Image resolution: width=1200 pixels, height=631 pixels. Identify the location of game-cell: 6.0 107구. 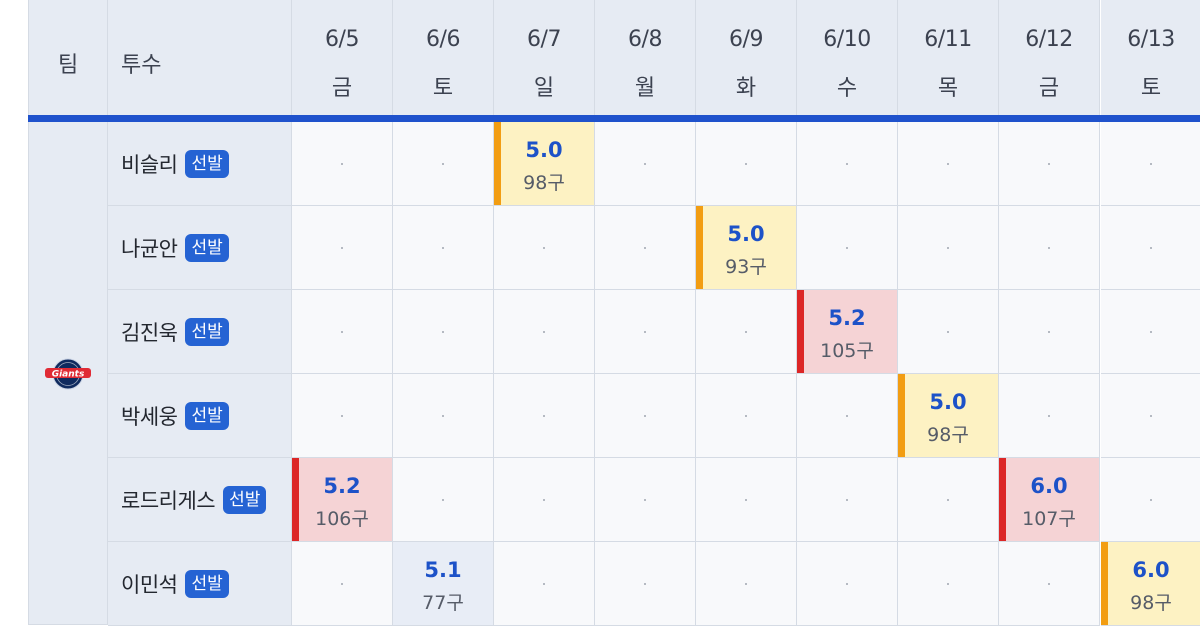
(1049, 500).